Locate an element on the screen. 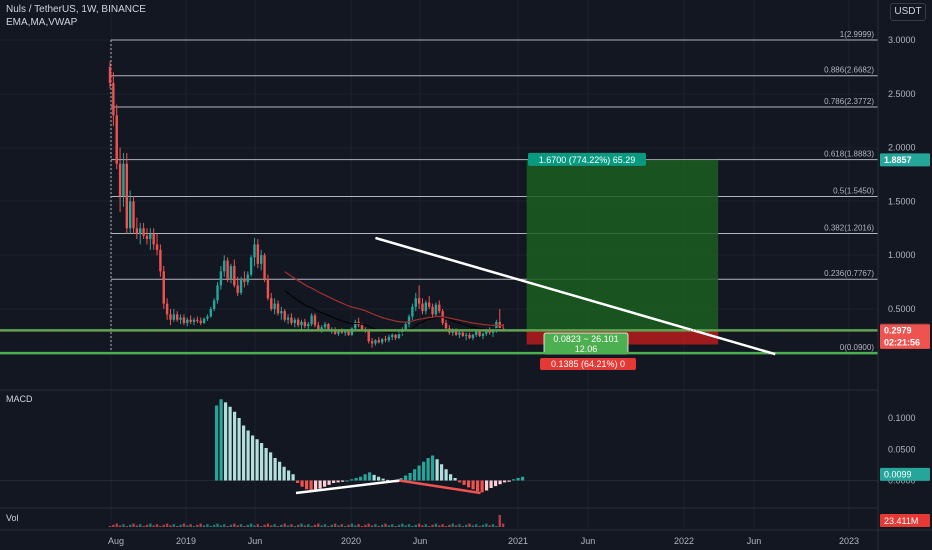 This screenshot has width=932, height=550. y-tick-label: 0.5000 is located at coordinates (902, 309).